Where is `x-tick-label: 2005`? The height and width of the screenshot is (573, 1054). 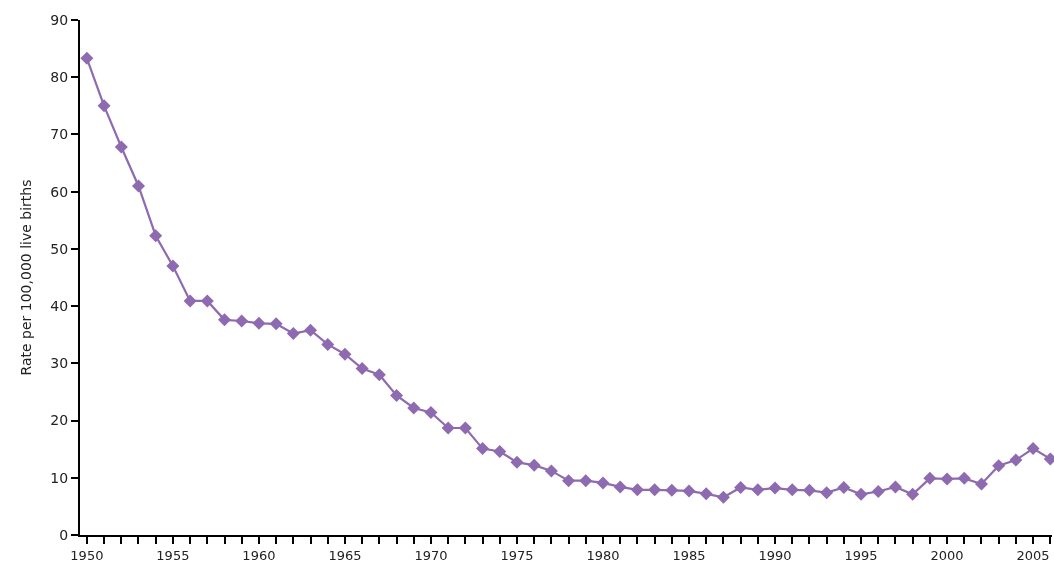 x-tick-label: 2005 is located at coordinates (1033, 555).